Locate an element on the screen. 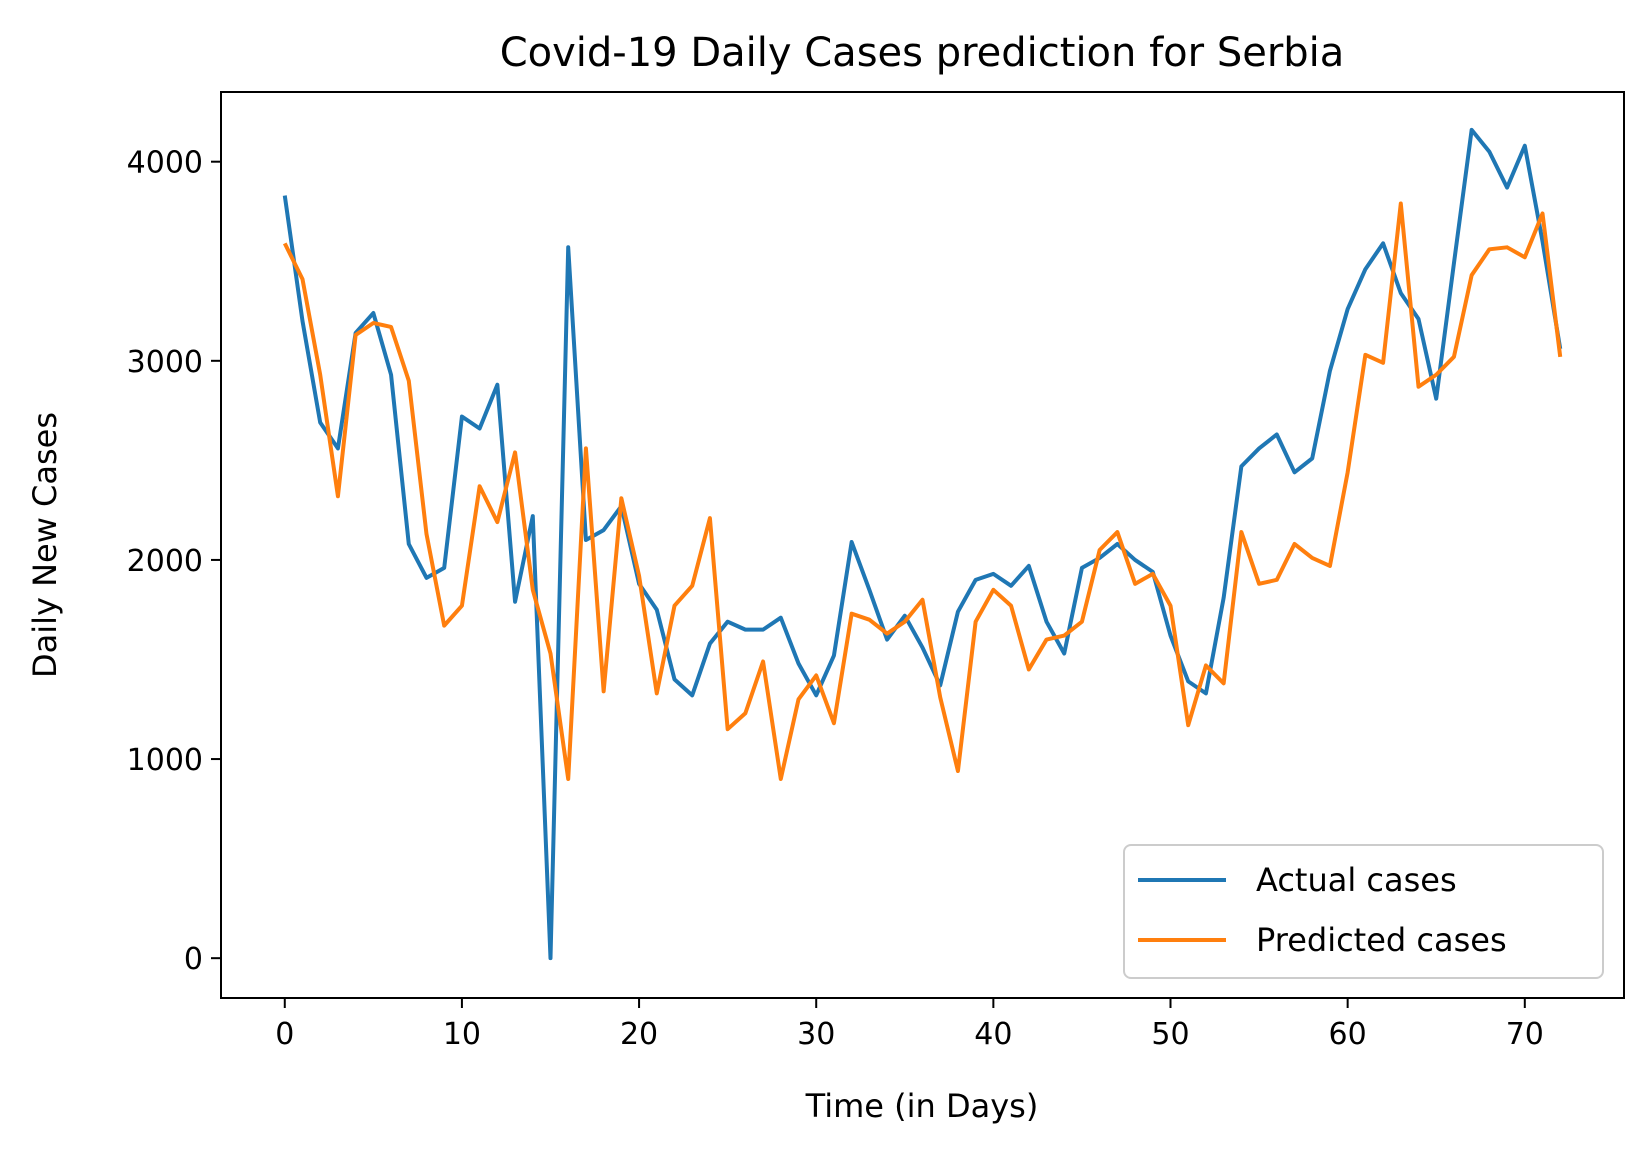 This screenshot has width=1646, height=1154. legend: Actual cases Predicted cases is located at coordinates (1363, 911).